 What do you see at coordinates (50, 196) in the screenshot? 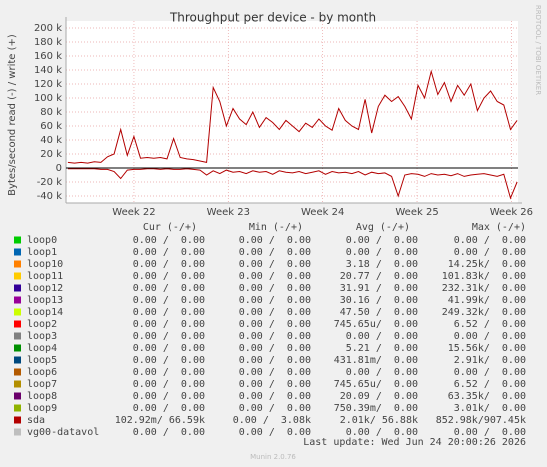
I see `y-tick-label: -40 k` at bounding box center [50, 196].